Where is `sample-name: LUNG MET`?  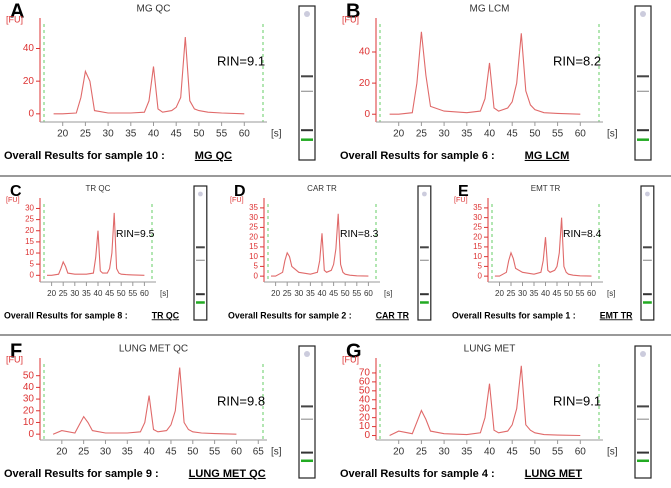 sample-name: LUNG MET is located at coordinates (554, 474).